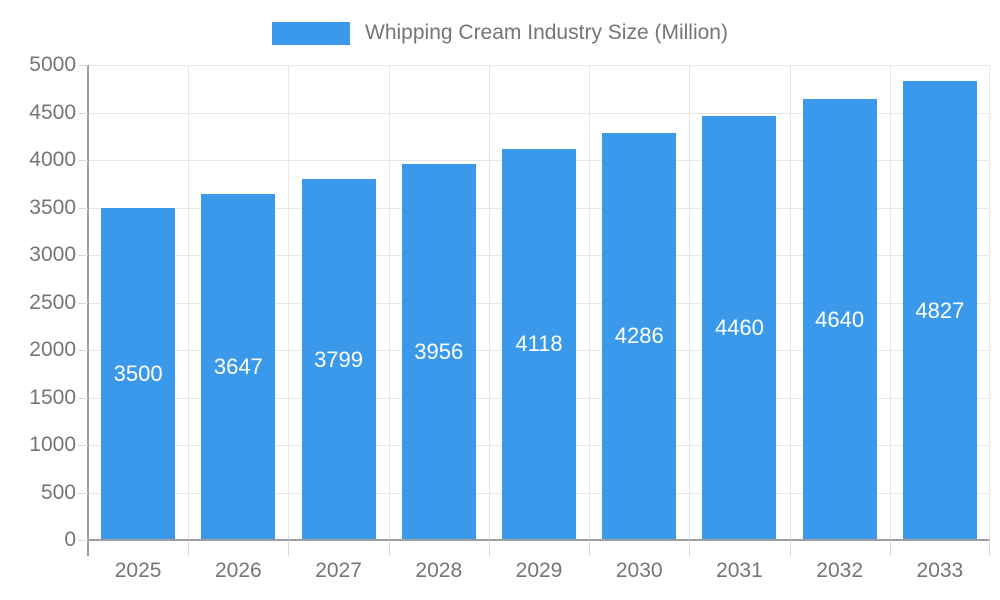 Image resolution: width=1000 pixels, height=600 pixels. I want to click on bar-2028, so click(438, 352).